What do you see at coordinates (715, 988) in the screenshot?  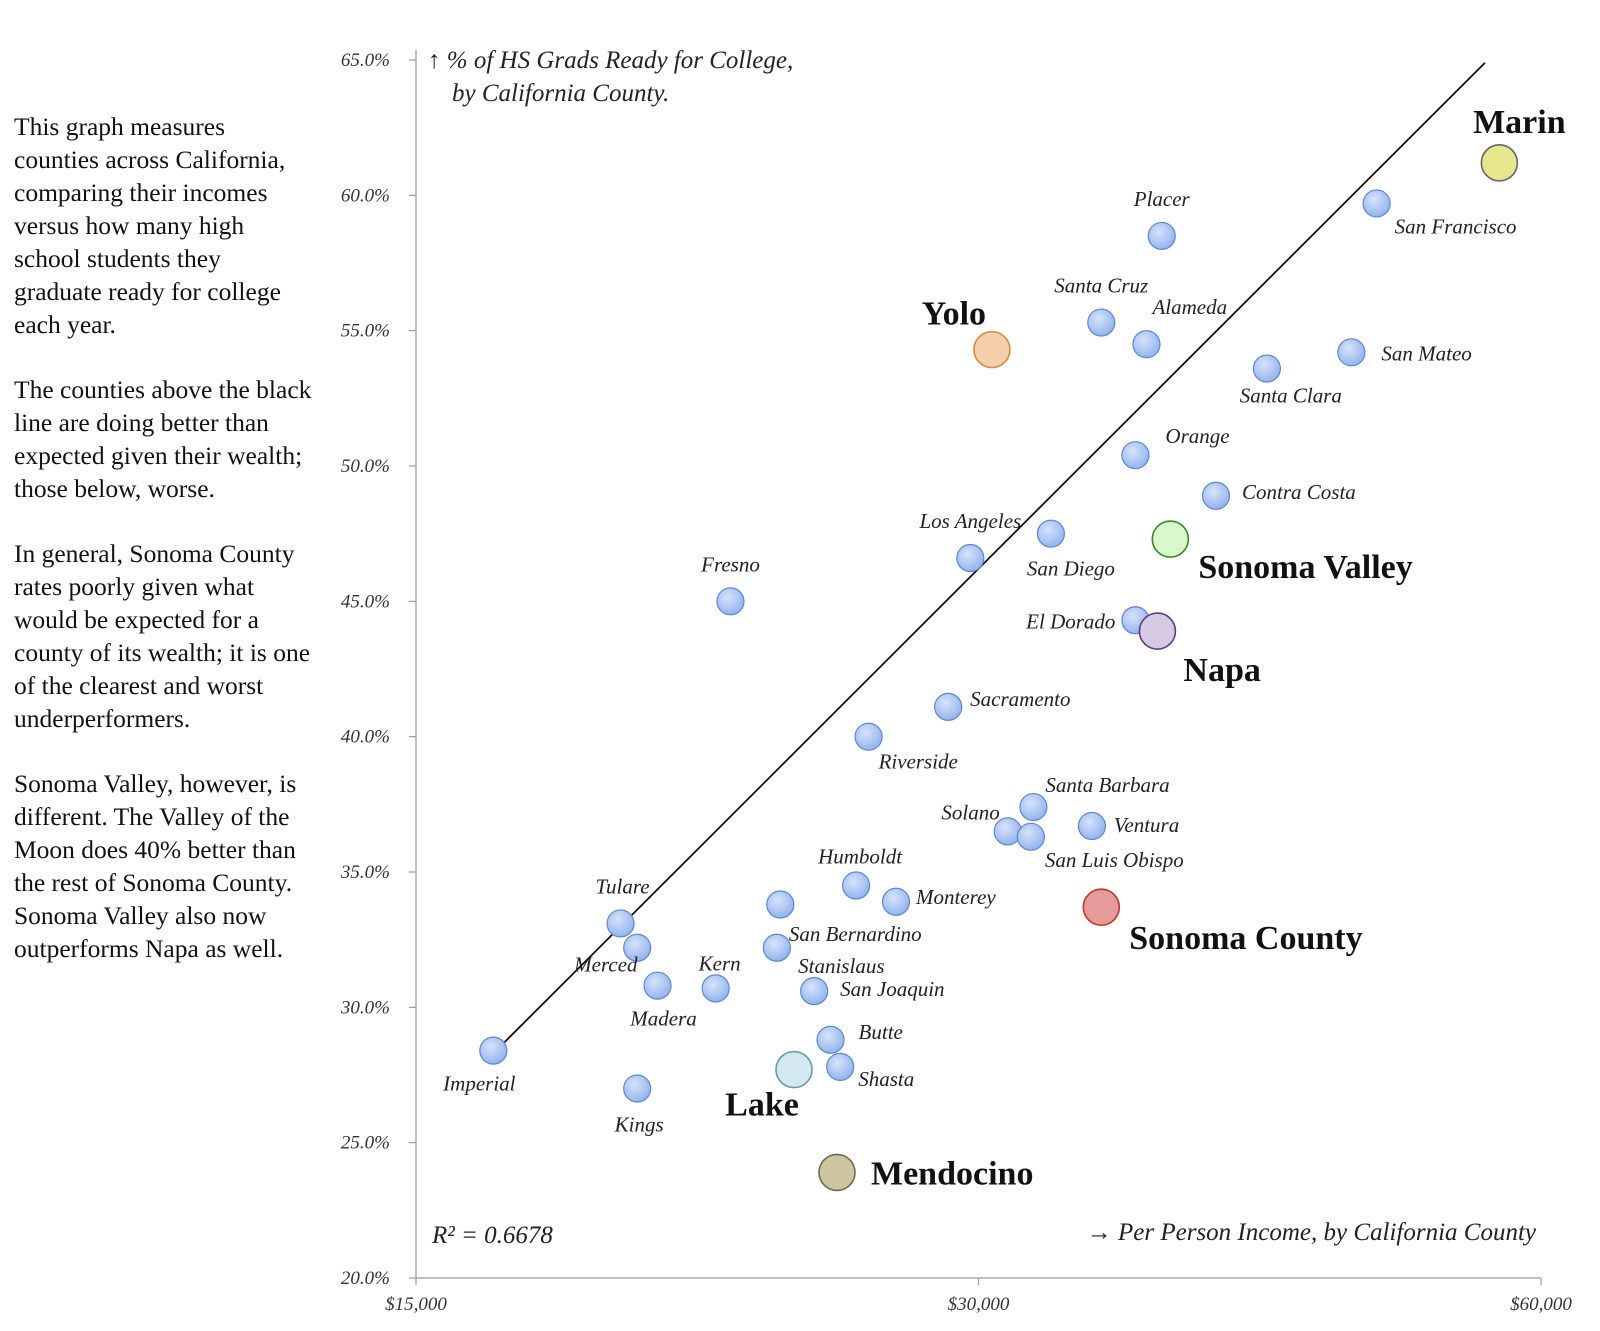 I see `point-kern` at bounding box center [715, 988].